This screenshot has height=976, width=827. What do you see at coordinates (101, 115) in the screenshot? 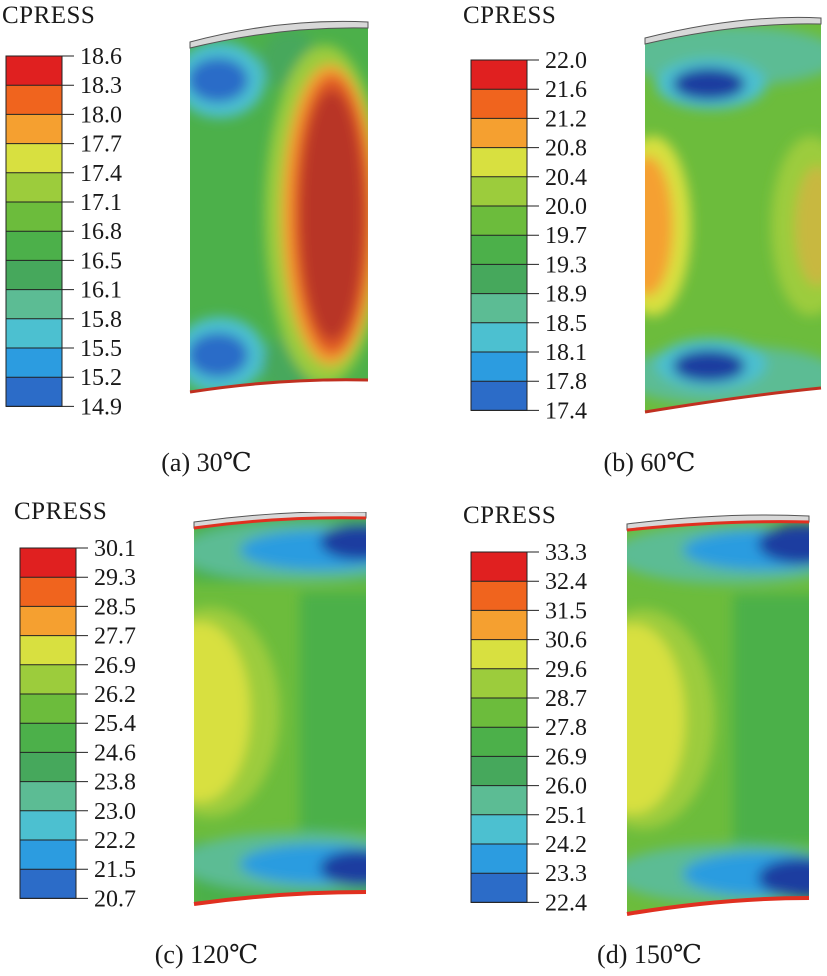
I see `colorbar-tick-label: 18.0` at bounding box center [101, 115].